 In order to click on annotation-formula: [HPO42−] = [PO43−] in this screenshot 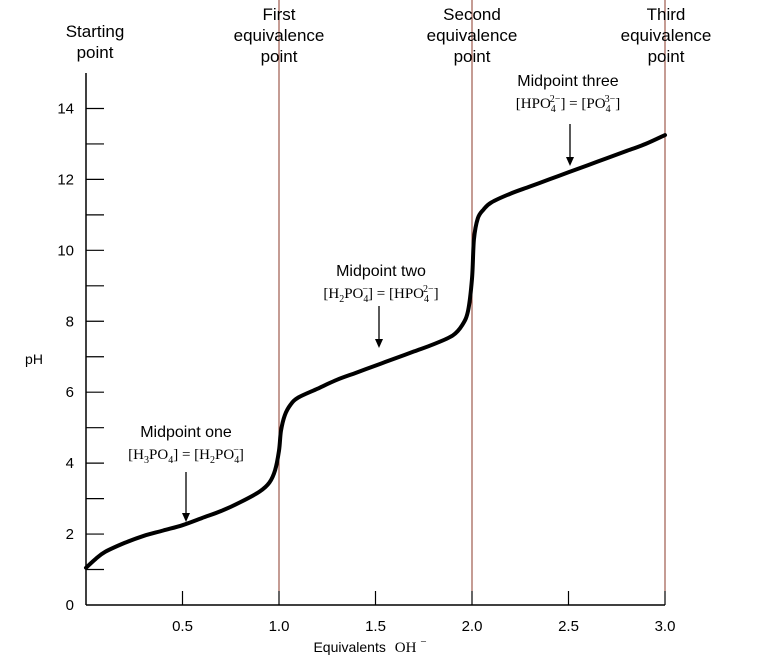, I will do `click(568, 104)`.